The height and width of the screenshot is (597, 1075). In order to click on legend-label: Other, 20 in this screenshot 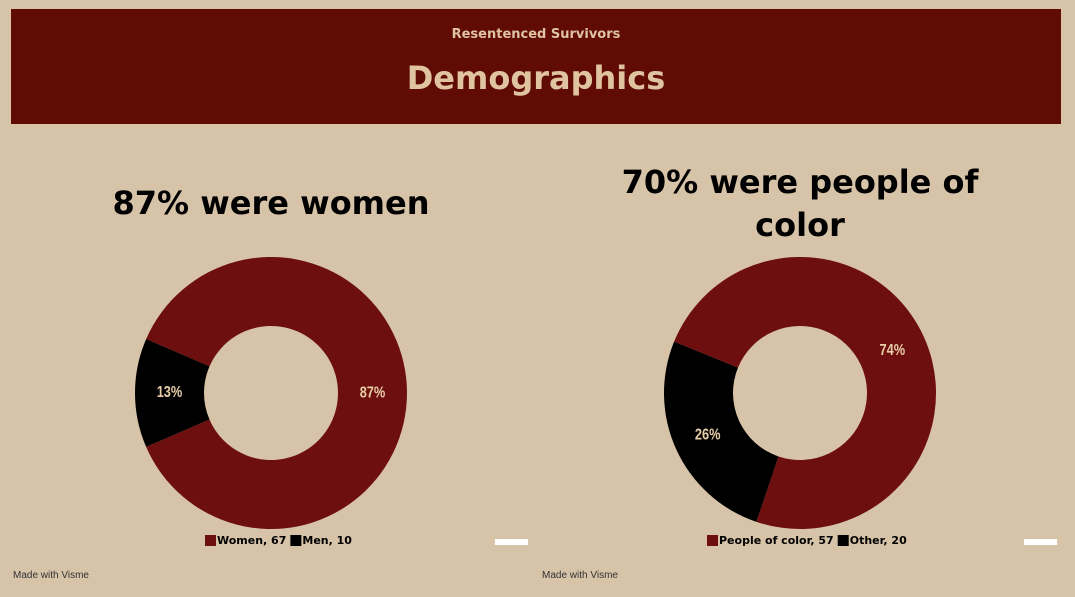, I will do `click(878, 540)`.